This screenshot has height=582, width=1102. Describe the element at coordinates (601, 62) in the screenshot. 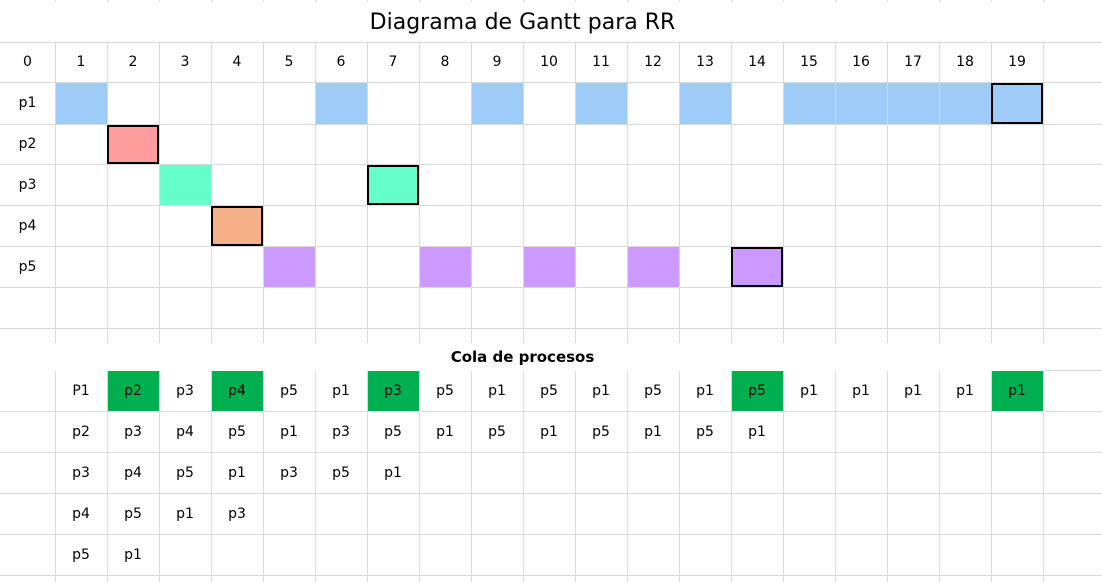

I see `time-label: 11` at that location.